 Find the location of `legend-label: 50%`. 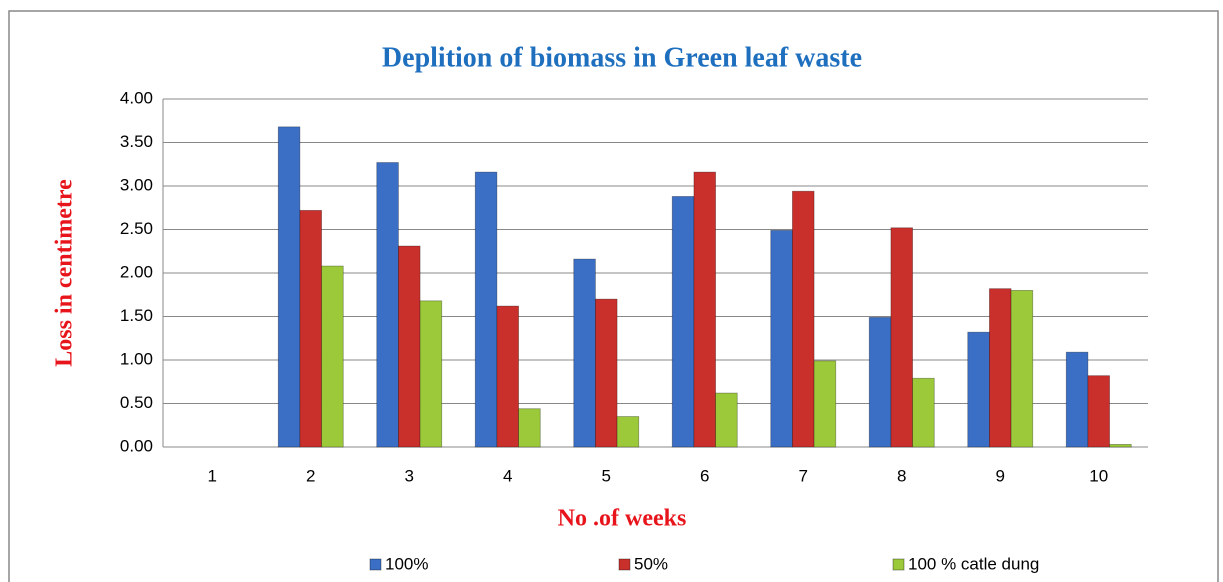

legend-label: 50% is located at coordinates (651, 563).